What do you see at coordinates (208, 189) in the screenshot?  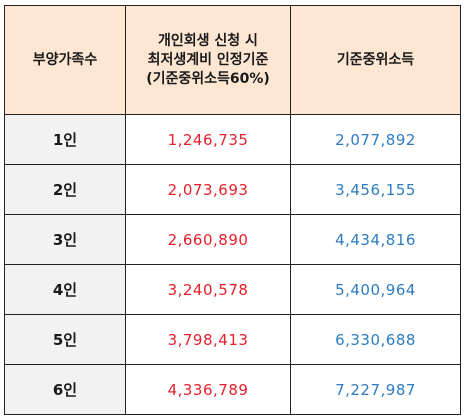 I see `cell-min-living: 2,073,693` at bounding box center [208, 189].